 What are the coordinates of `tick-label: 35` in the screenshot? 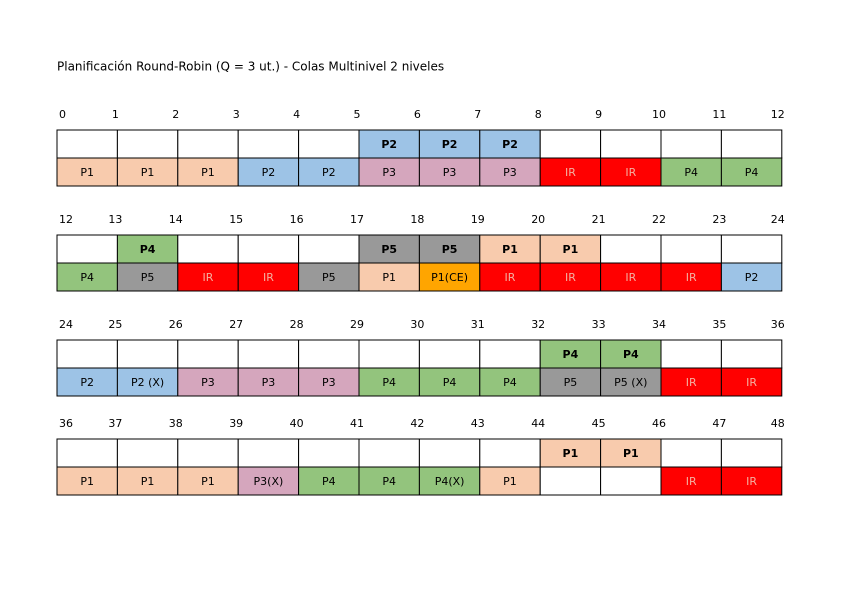 It's located at (719, 324).